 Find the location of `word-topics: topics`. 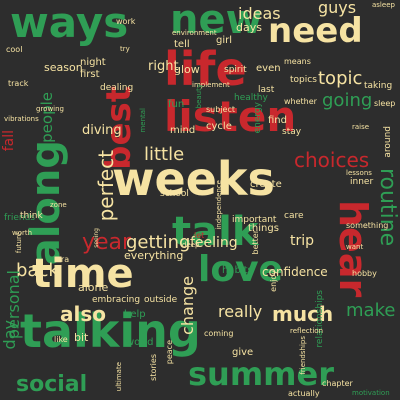

word-topics: topics is located at coordinates (303, 80).